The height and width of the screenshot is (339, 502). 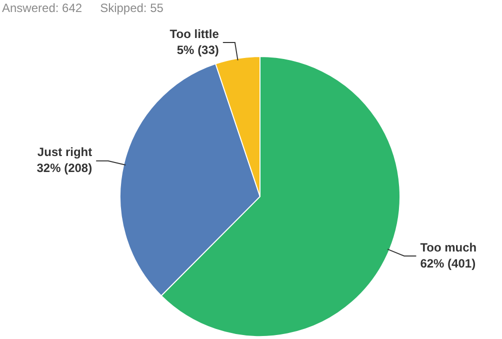 I want to click on text: Answered: 642, so click(x=42, y=8).